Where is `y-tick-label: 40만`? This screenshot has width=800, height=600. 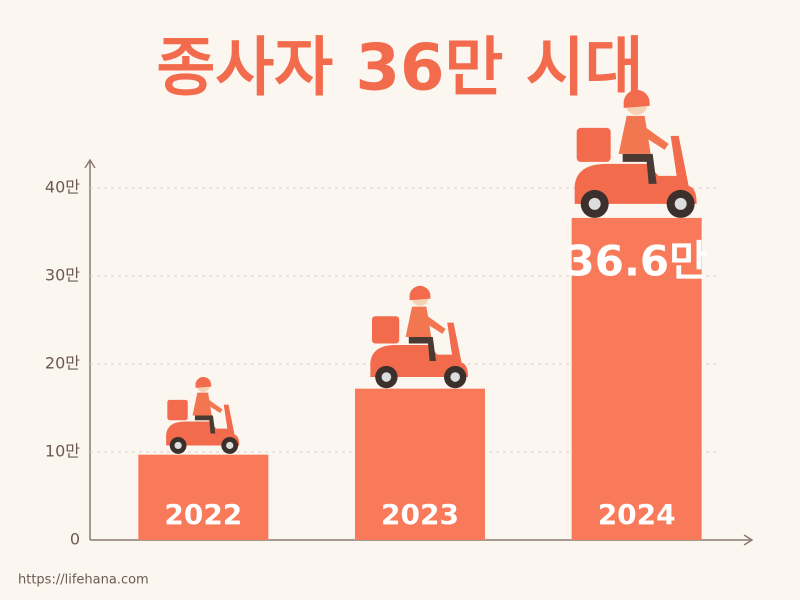
y-tick-label: 40만 is located at coordinates (62, 187).